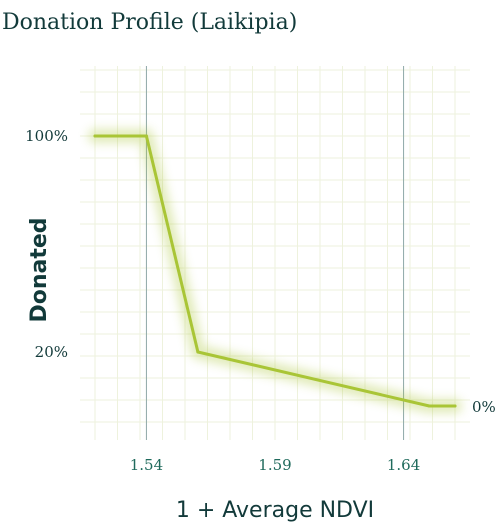 The height and width of the screenshot is (524, 500). I want to click on y-tick-labels: 100% 20%, so click(46, 244).